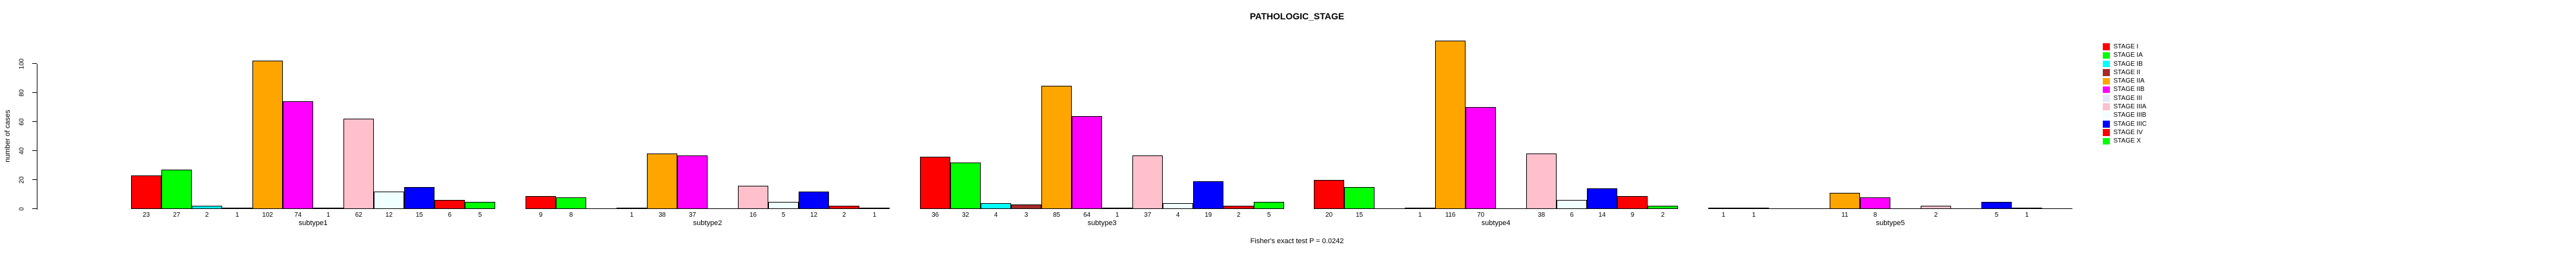  Describe the element at coordinates (22, 64) in the screenshot. I see `y-tick-label: 100` at that location.